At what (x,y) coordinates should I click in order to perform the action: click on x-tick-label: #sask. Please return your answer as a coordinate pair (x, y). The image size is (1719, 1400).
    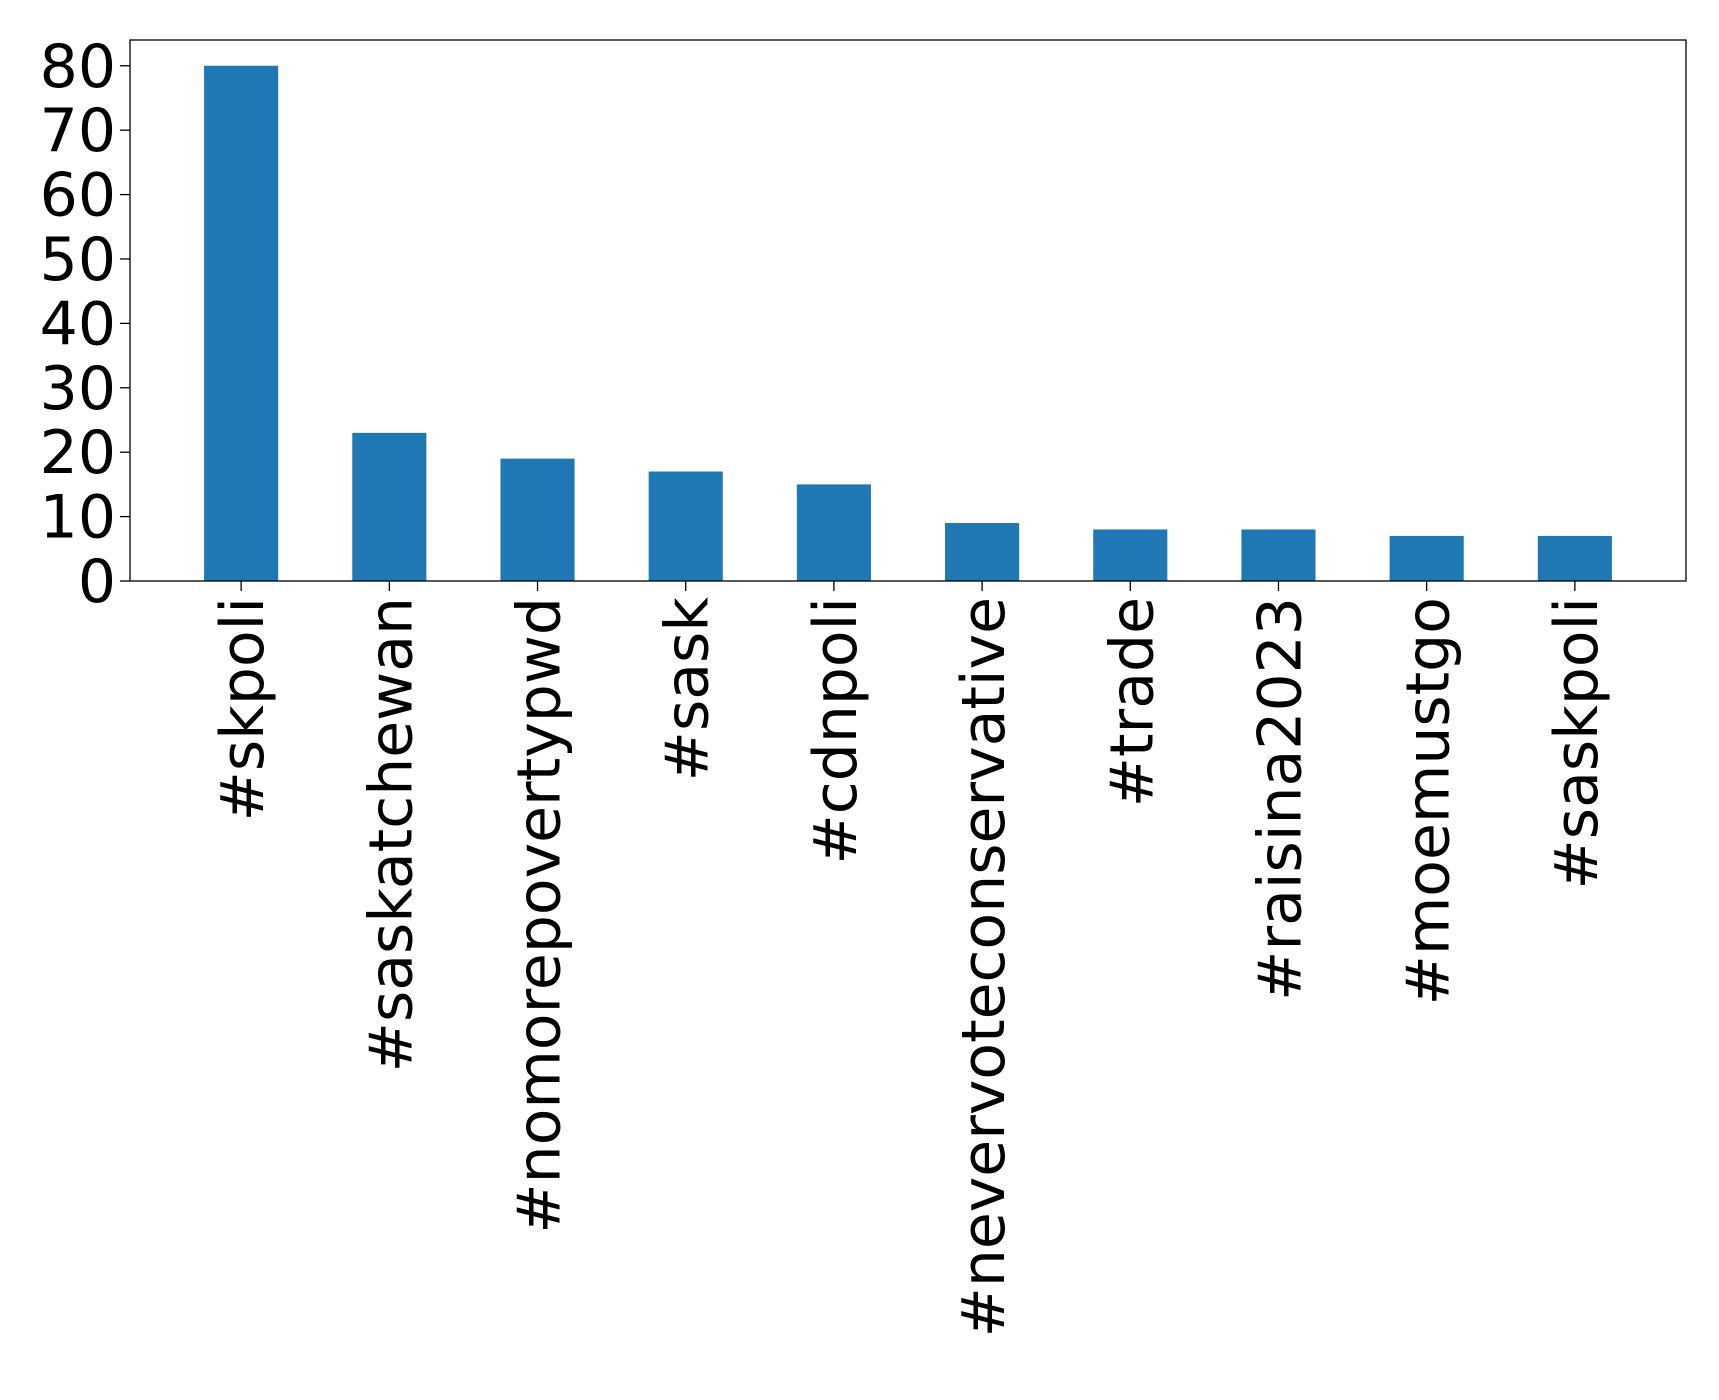
    Looking at the image, I should click on (688, 689).